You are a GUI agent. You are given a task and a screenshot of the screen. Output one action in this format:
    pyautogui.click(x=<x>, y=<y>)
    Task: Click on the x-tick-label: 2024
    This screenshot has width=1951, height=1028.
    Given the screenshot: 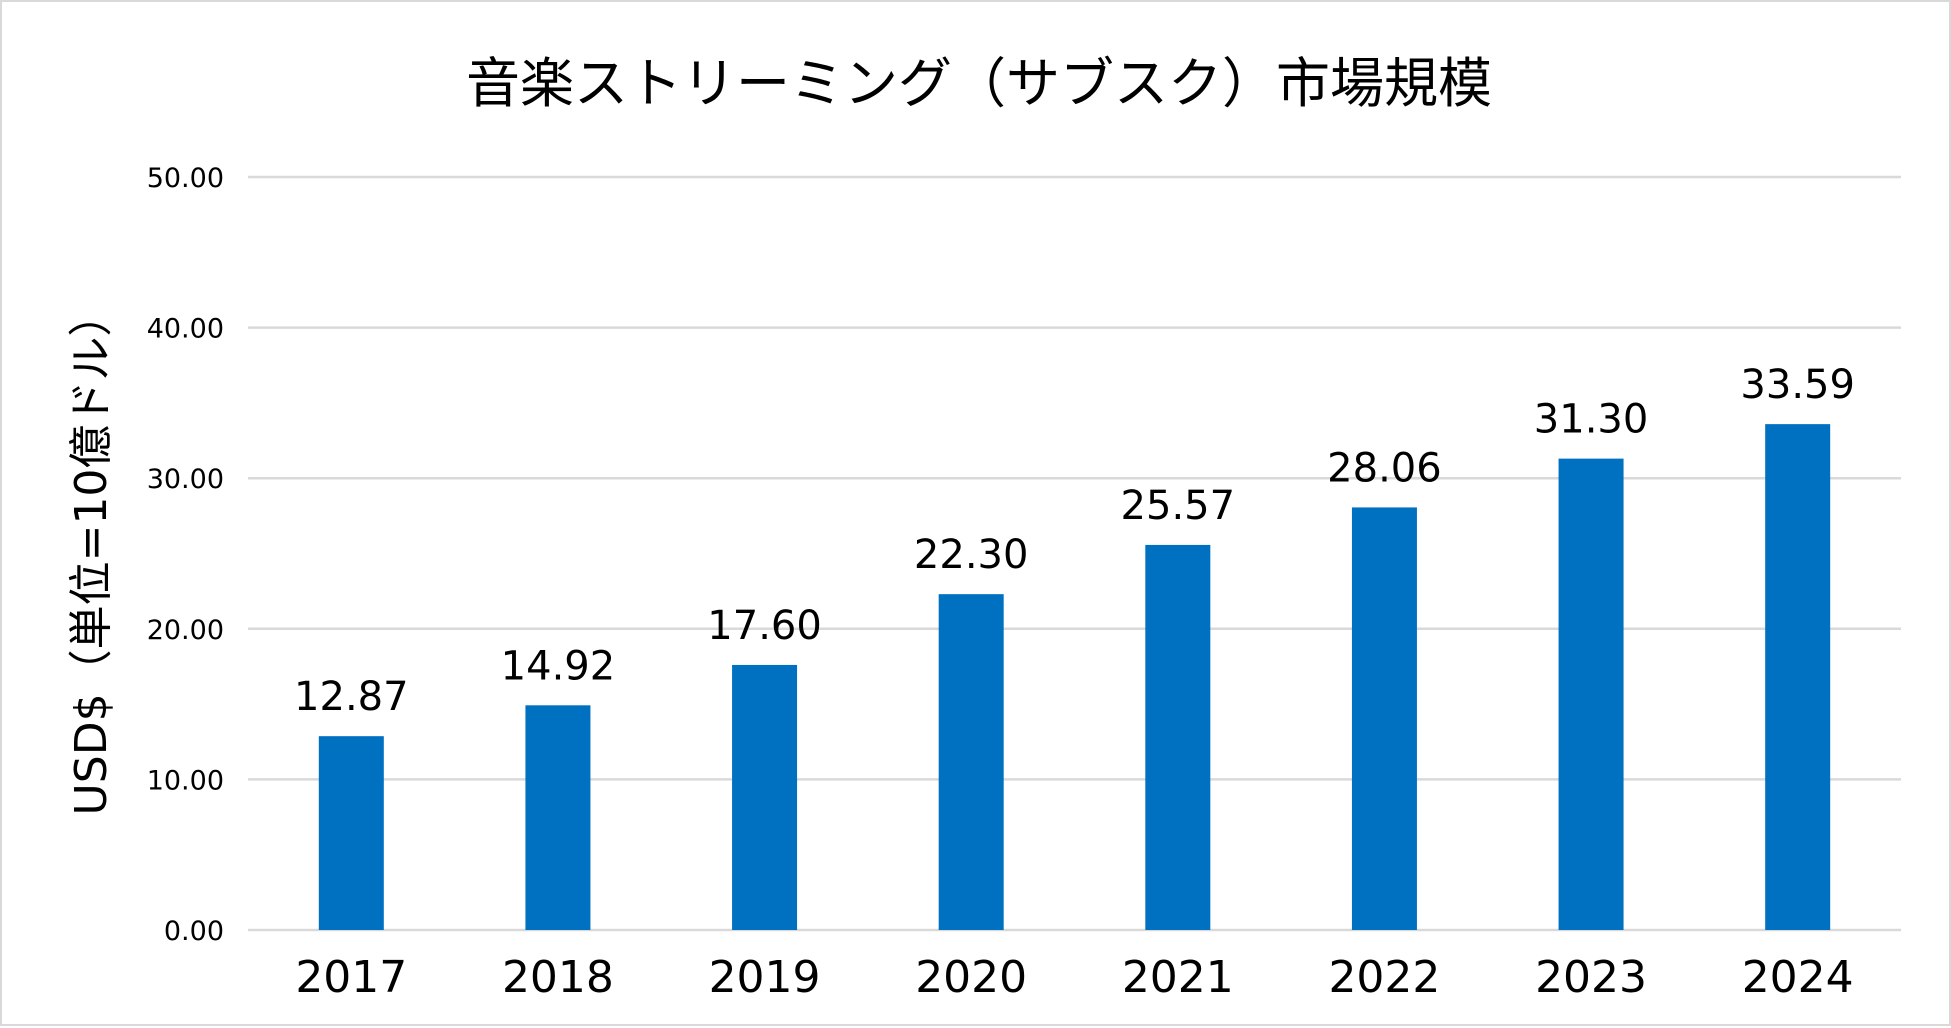 What is the action you would take?
    pyautogui.click(x=1798, y=977)
    